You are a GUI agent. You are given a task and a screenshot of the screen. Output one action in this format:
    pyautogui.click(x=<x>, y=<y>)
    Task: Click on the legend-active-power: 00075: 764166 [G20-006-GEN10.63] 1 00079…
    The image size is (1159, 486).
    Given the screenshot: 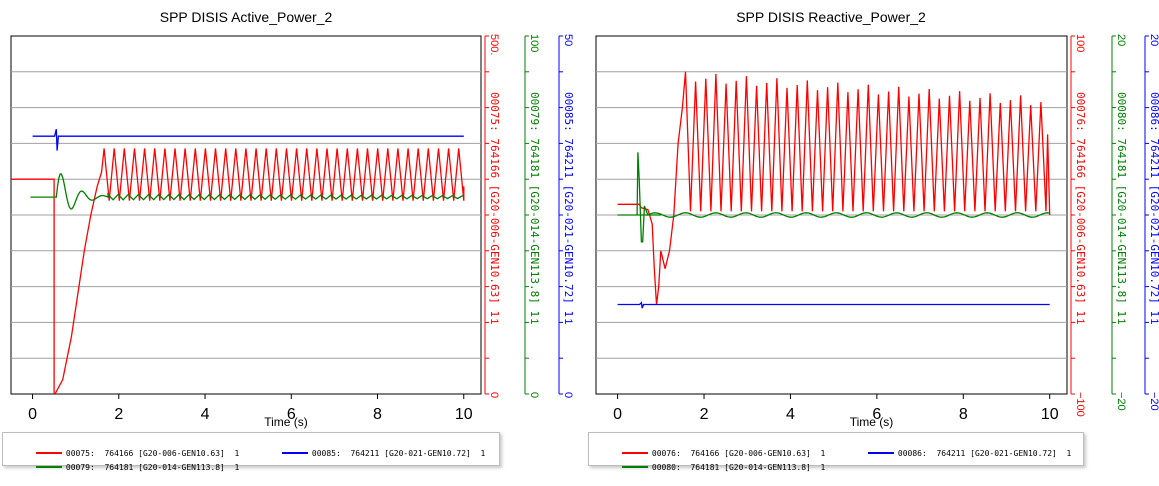 What is the action you would take?
    pyautogui.click(x=251, y=452)
    